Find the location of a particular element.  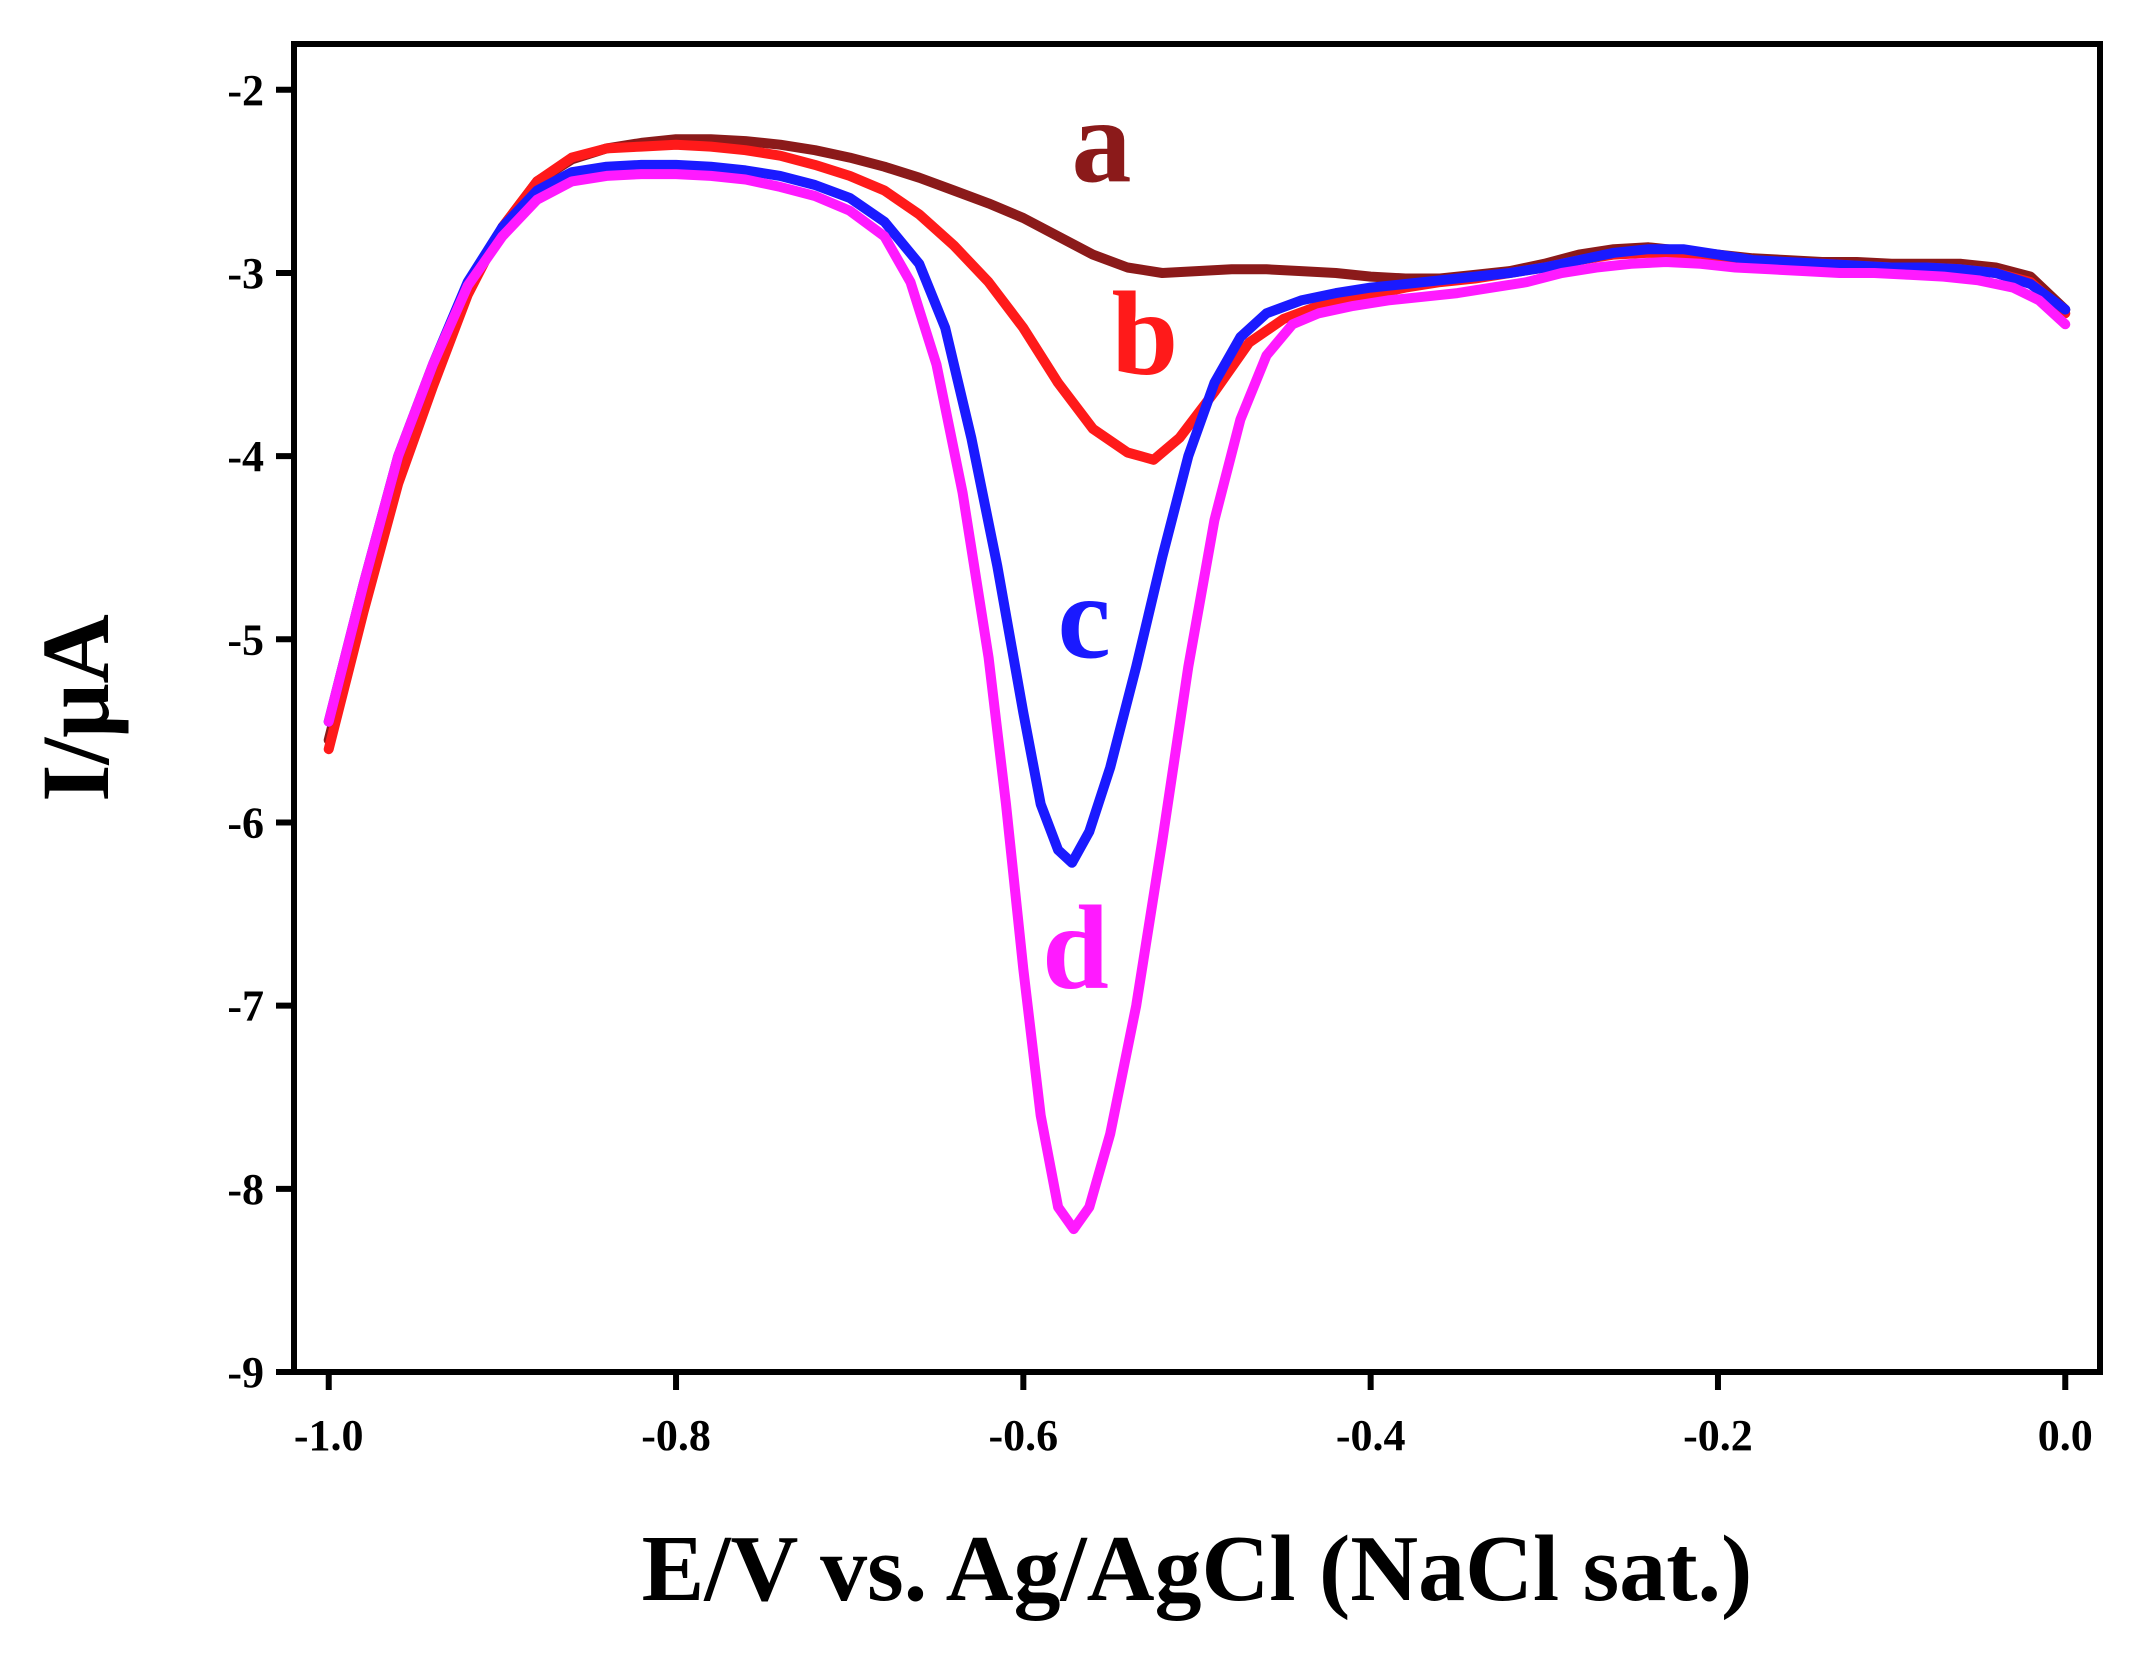

series-label-b: b is located at coordinates (1145, 333).